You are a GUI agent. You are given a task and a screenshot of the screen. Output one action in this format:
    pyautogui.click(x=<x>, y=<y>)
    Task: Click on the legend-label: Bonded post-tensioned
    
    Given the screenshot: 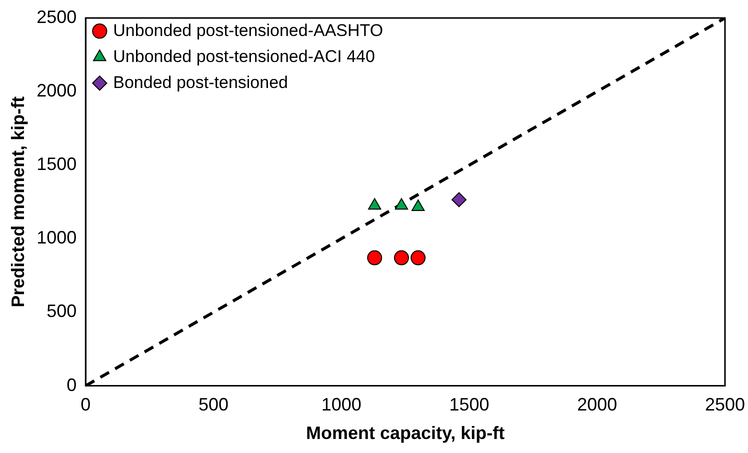 What is the action you would take?
    pyautogui.click(x=200, y=82)
    